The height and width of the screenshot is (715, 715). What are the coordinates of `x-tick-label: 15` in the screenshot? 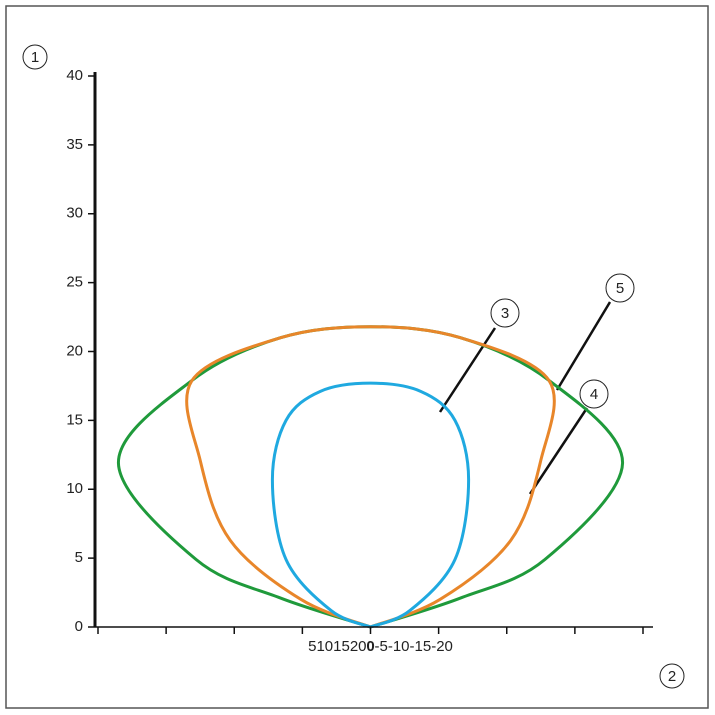 It's located at (341, 646).